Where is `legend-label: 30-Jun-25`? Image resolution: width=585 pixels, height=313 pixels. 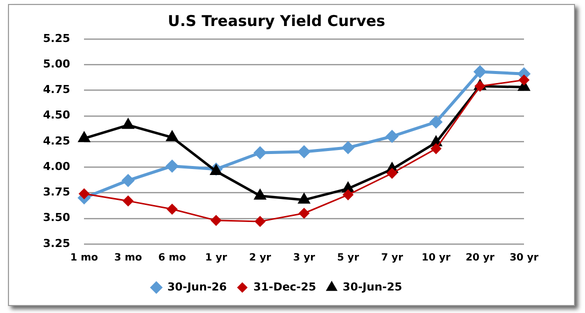
legend-label: 30-Jun-25 is located at coordinates (372, 287).